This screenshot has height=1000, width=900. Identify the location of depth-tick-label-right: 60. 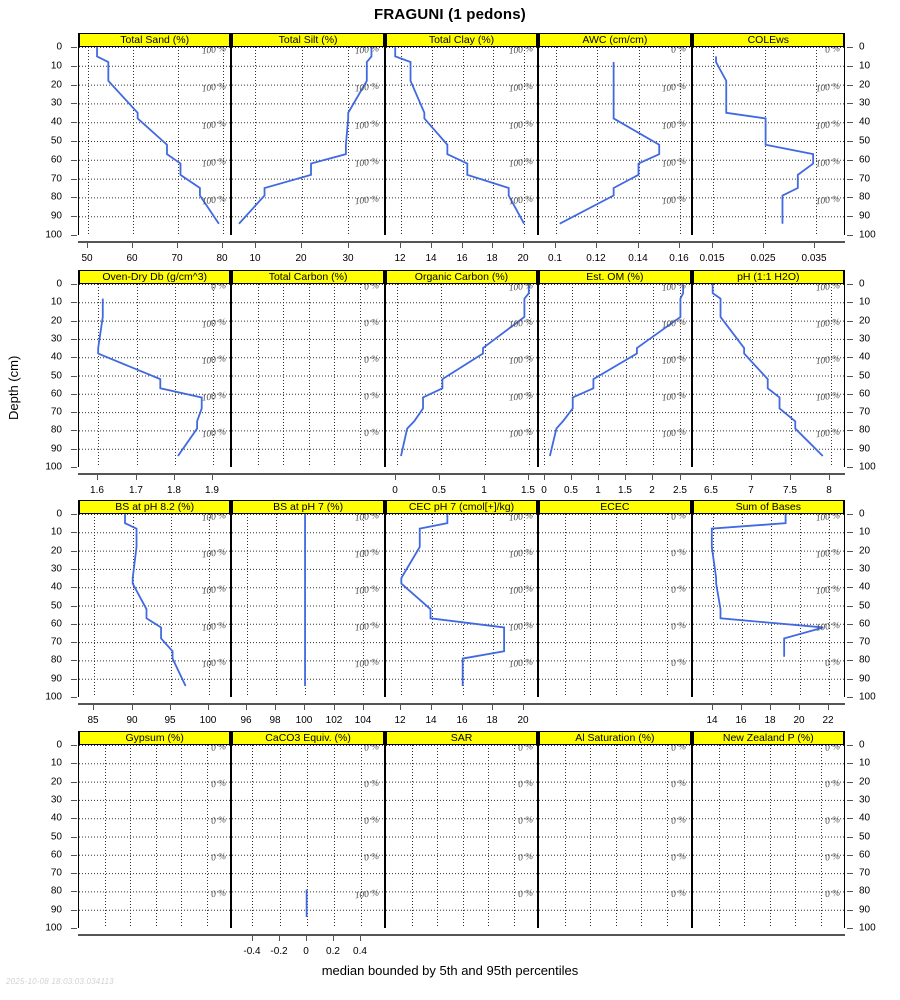
(865, 160).